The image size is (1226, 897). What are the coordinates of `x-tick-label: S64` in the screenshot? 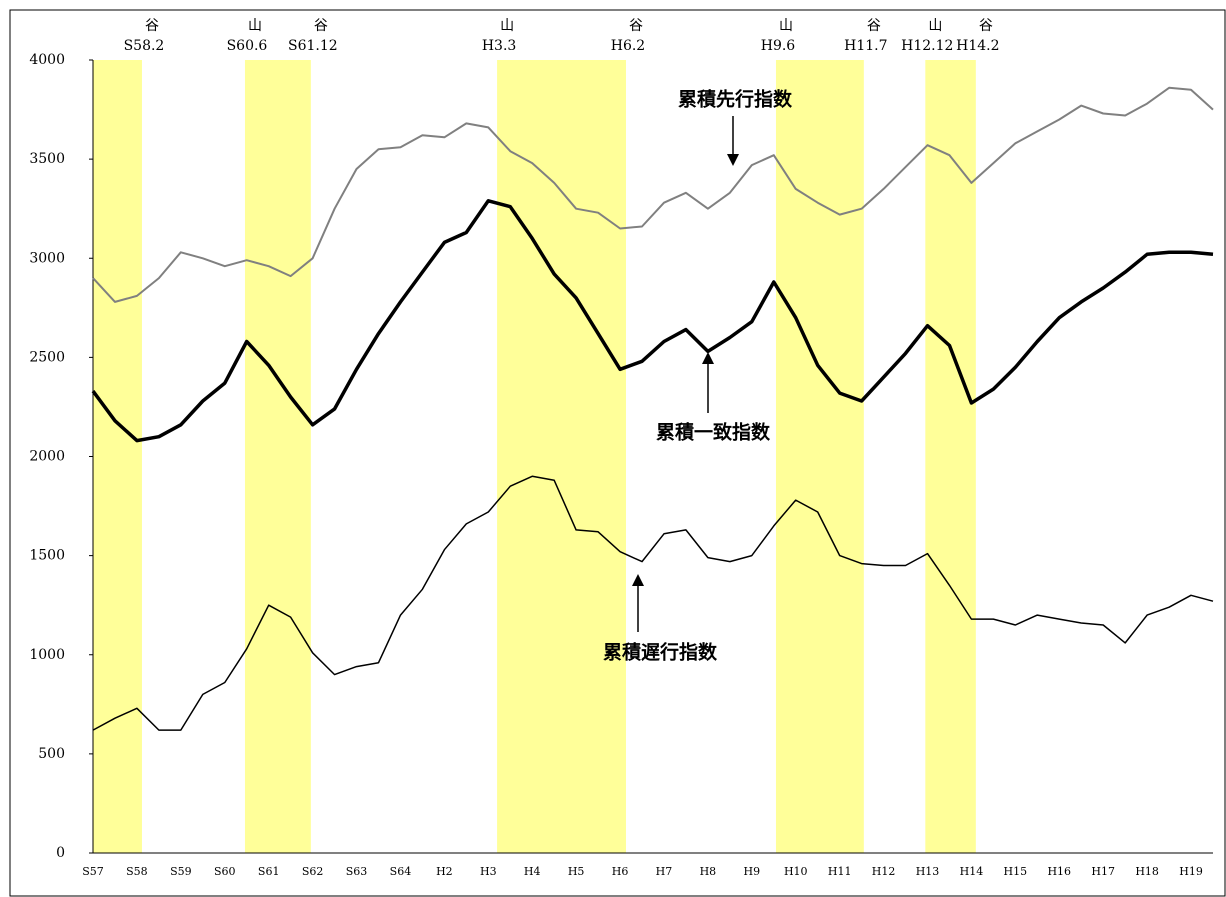 It's located at (401, 871).